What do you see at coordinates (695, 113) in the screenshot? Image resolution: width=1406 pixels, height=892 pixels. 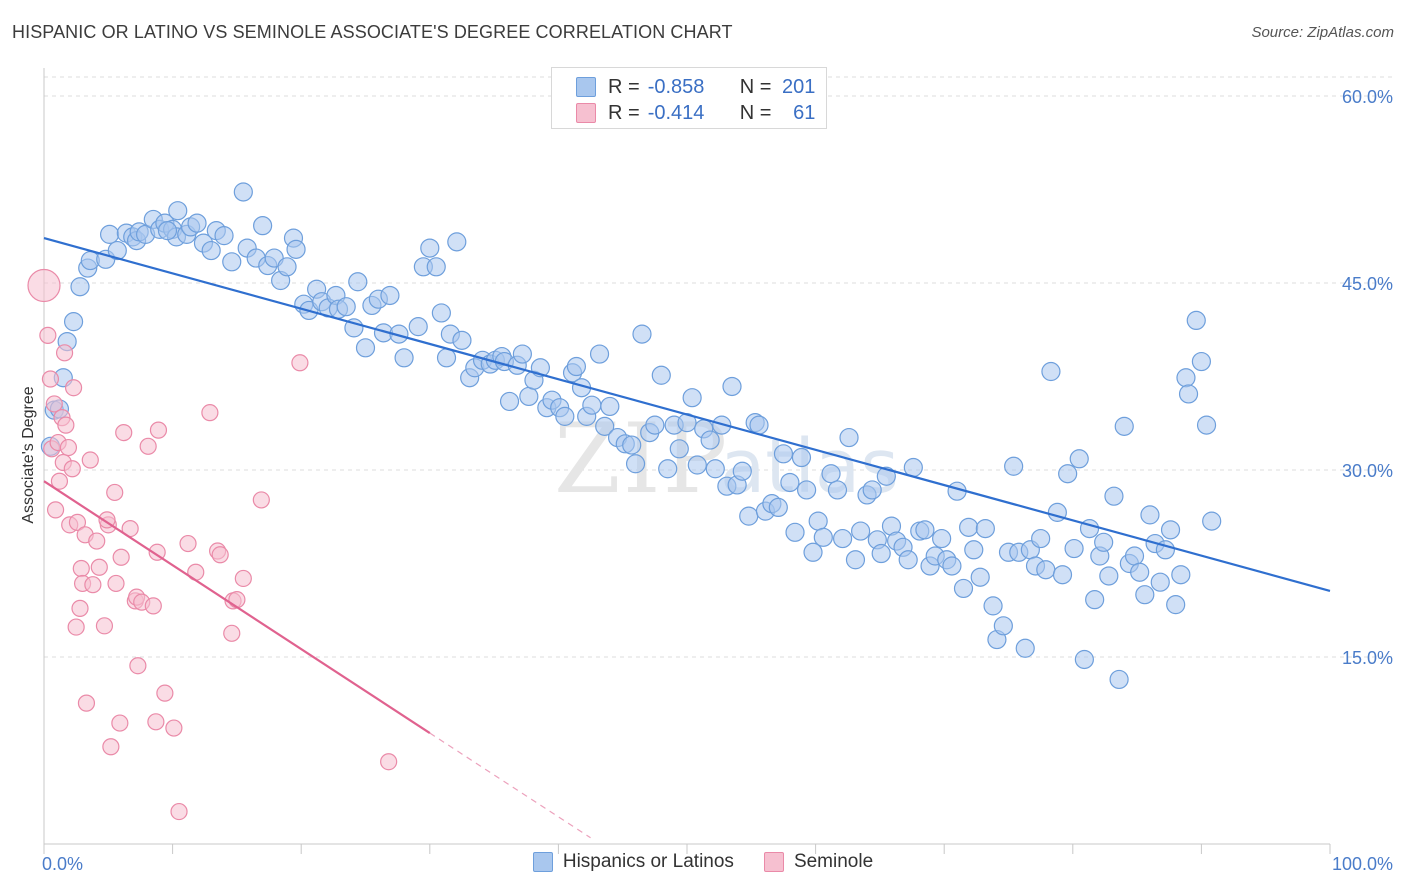 I see `legend-row-seminole: R = -0.414 N = 61` at bounding box center [695, 113].